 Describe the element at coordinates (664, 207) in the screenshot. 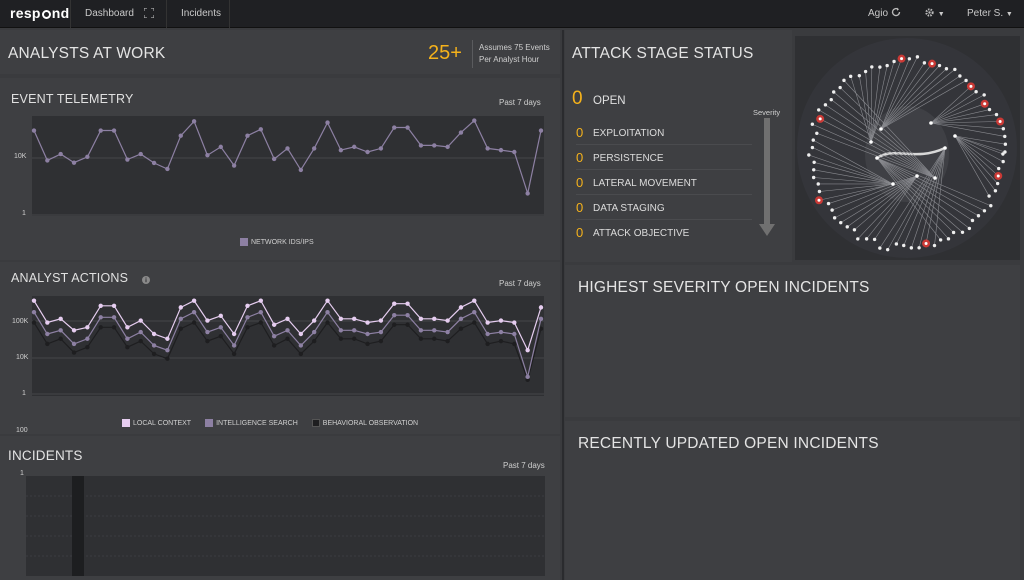

I see `stage-data-staging: 0 DATA STAGING` at that location.